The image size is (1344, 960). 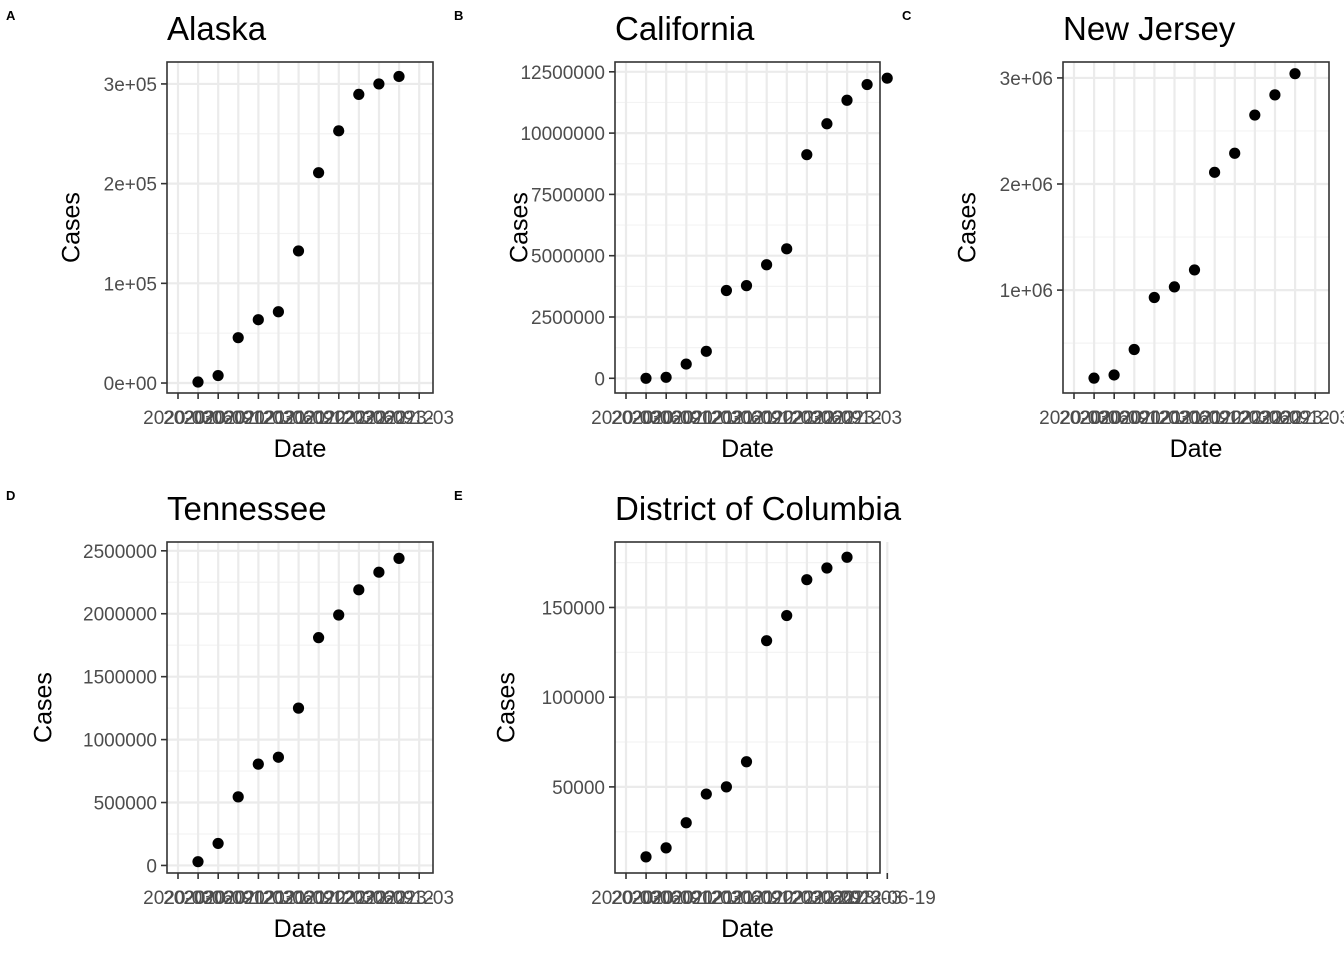 I want to click on y-tick-label: 1000000, so click(x=120, y=741).